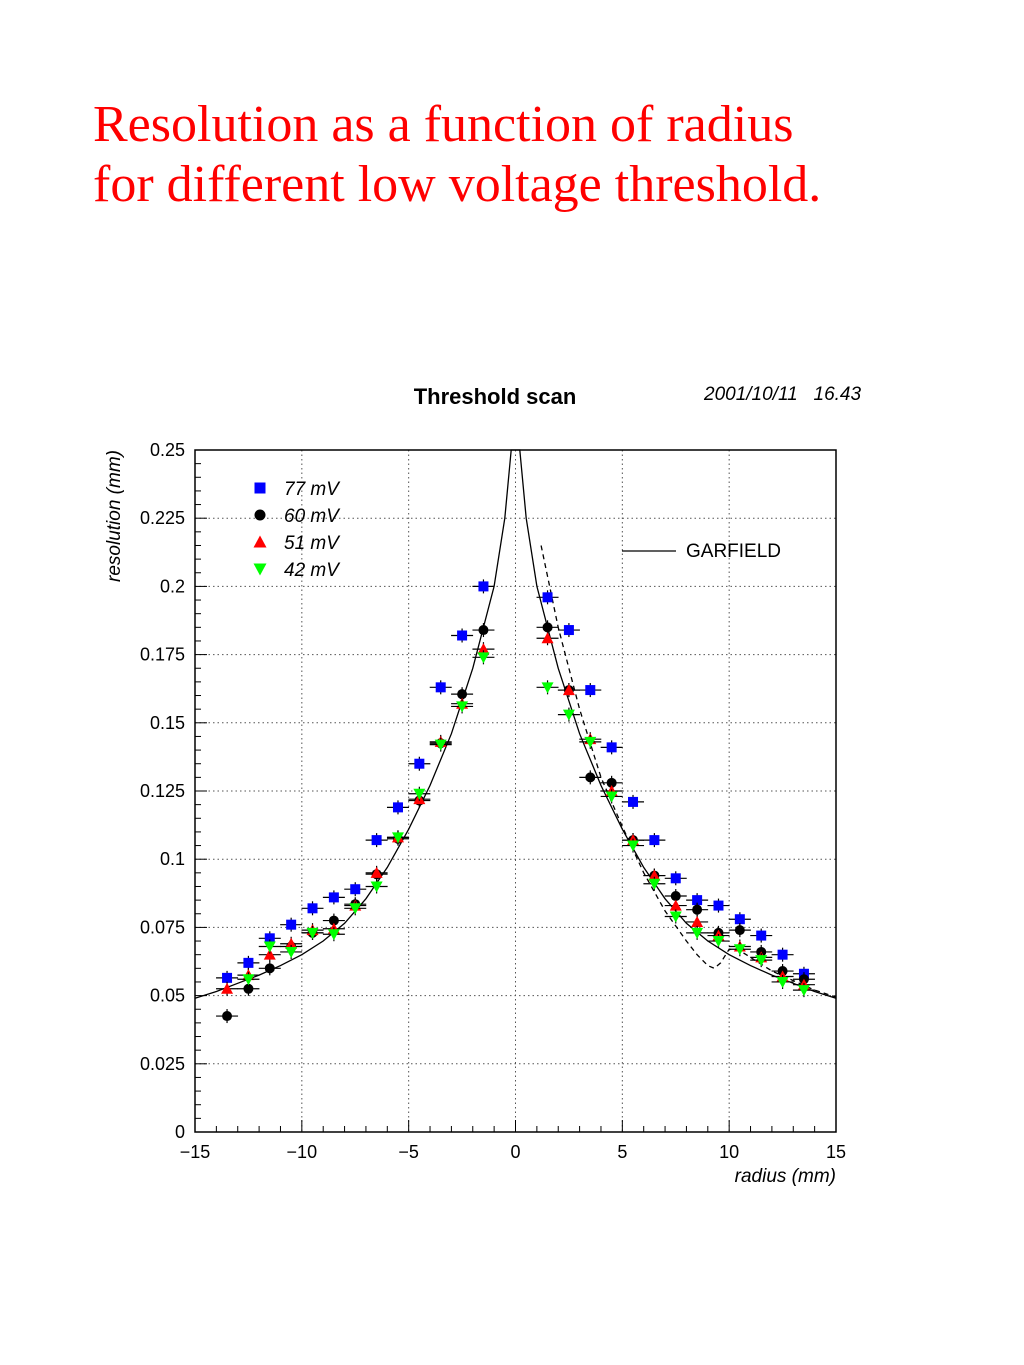  What do you see at coordinates (162, 791) in the screenshot?
I see `y-tick-label: 0.125` at bounding box center [162, 791].